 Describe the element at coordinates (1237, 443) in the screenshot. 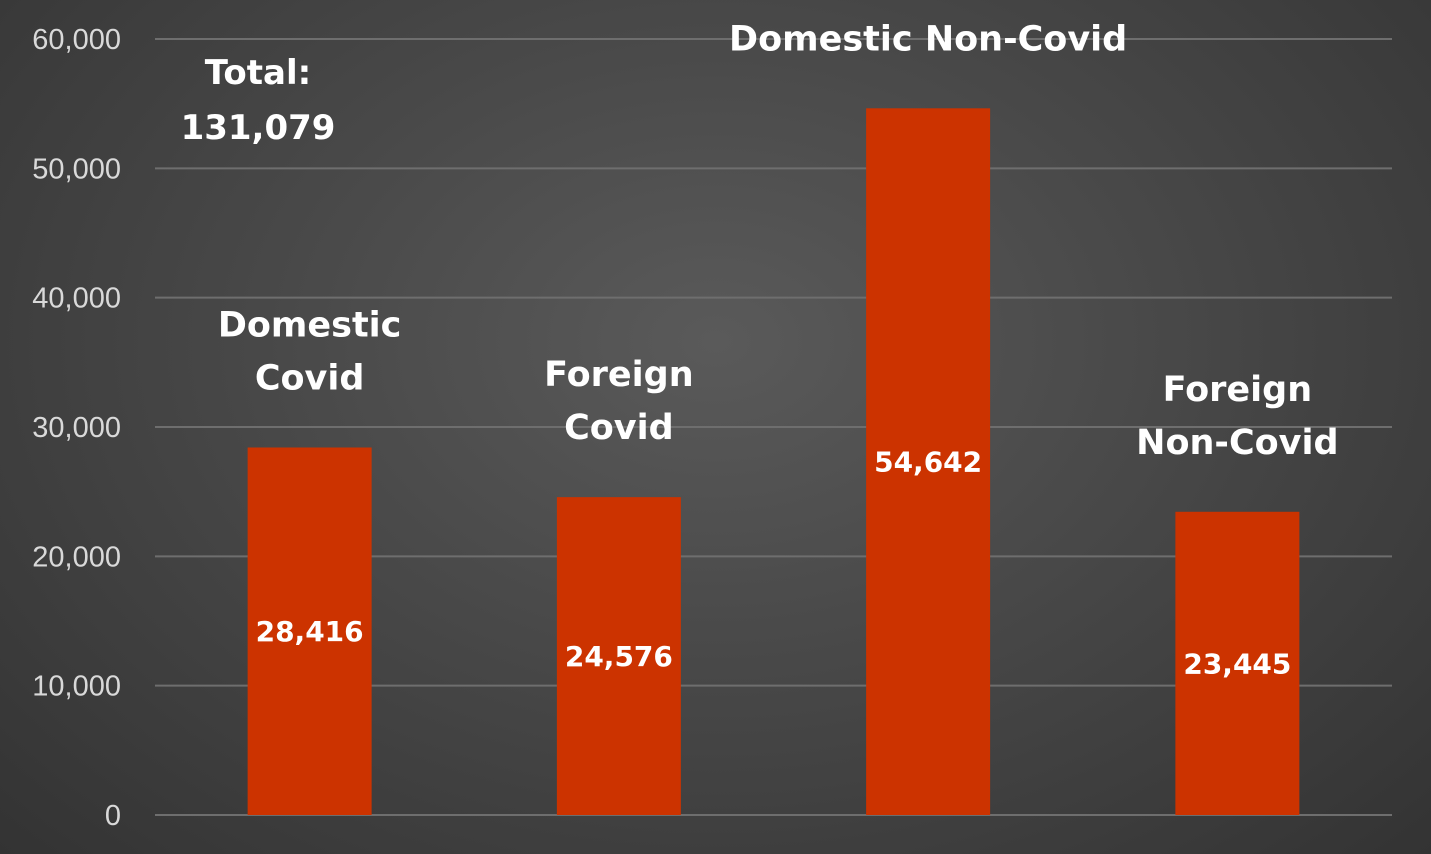

I see `category-label: Non-Covid` at that location.